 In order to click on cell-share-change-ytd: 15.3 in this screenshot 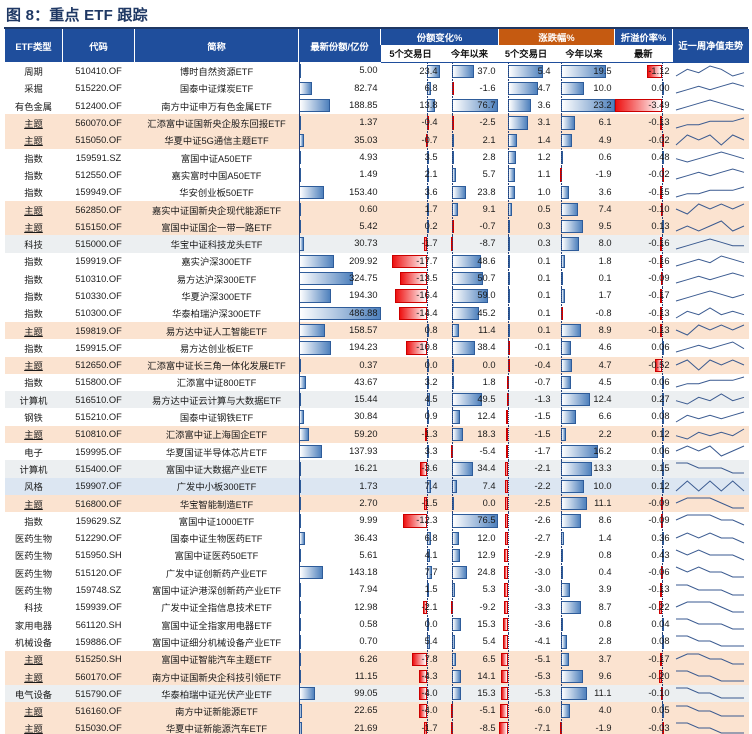, I will do `click(470, 694)`.